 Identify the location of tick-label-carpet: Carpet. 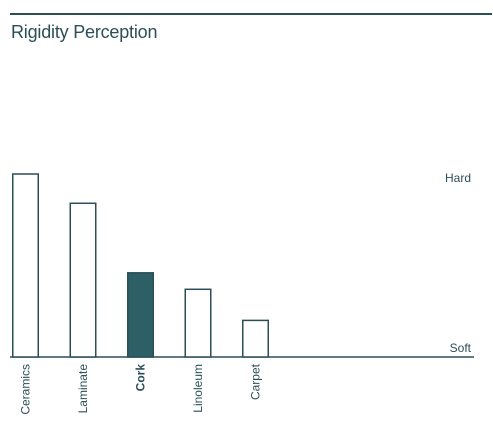
(256, 381).